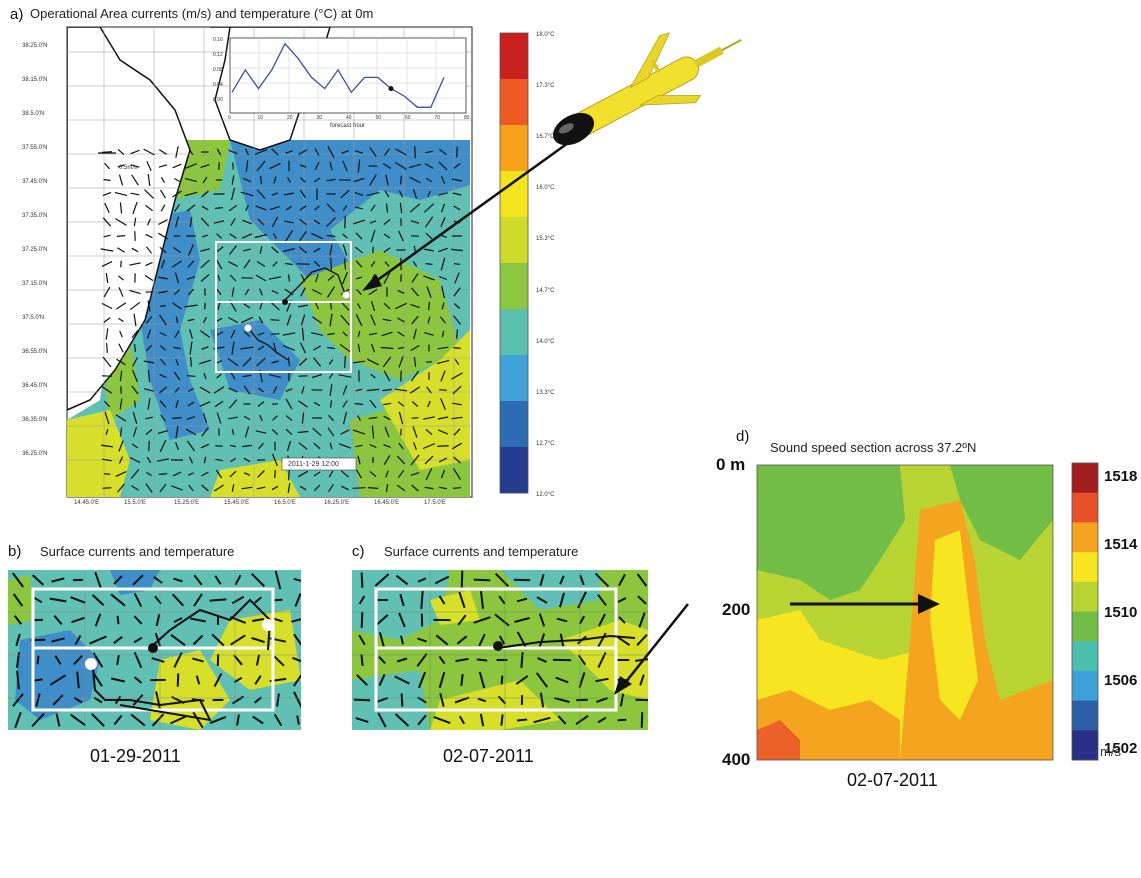 The width and height of the screenshot is (1141, 878). What do you see at coordinates (387, 503) in the screenshot?
I see `lonLabels-item: 16.45.0'E` at bounding box center [387, 503].